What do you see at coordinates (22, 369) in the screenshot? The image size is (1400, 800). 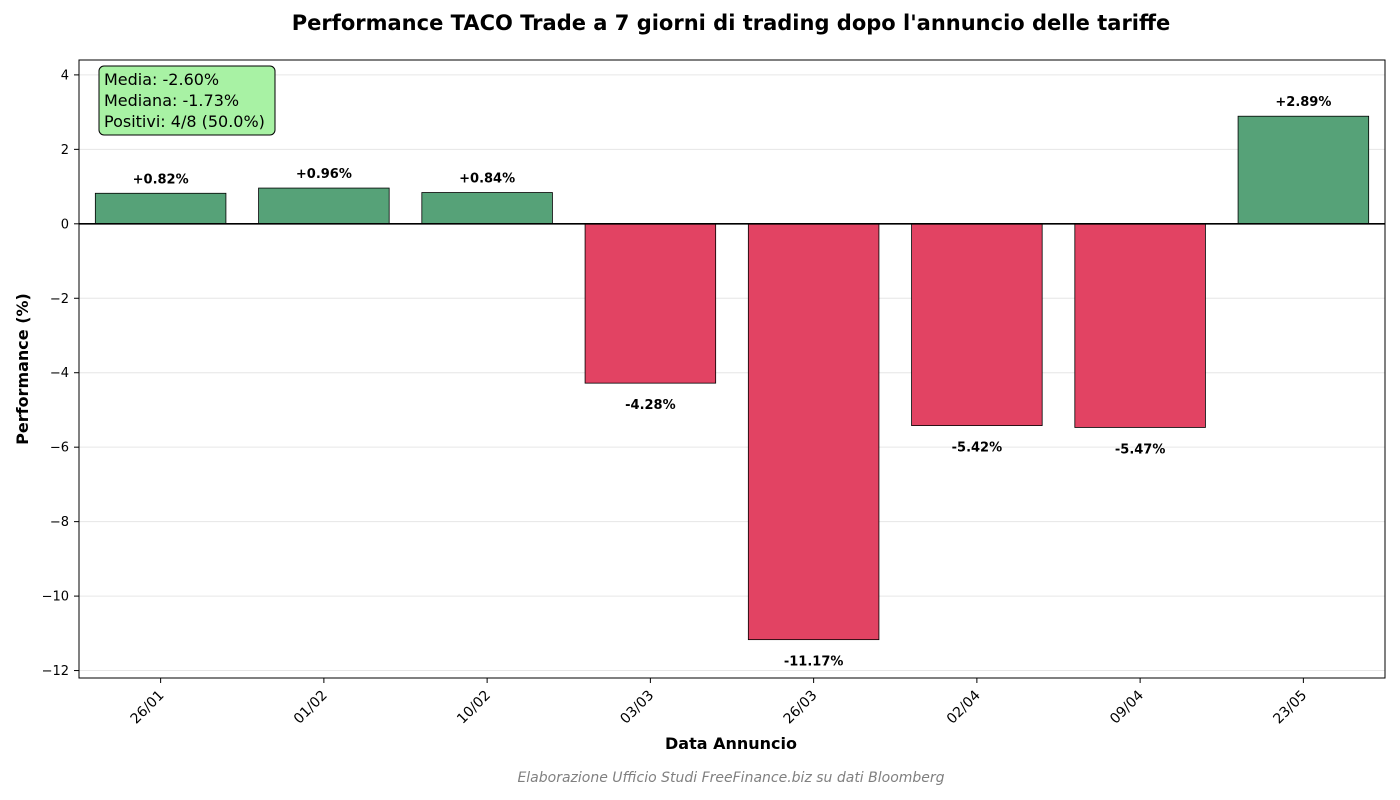 I see `y-axis-label: Performance (%)` at bounding box center [22, 369].